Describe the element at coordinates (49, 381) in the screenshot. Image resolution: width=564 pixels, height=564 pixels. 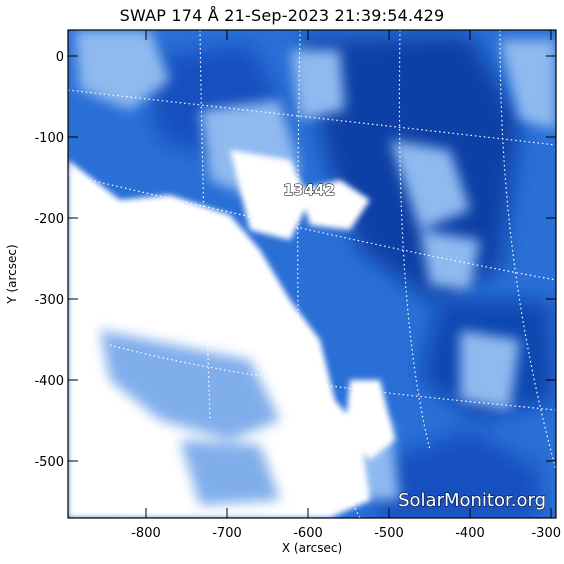
I see `y-tick-label: -400` at that location.